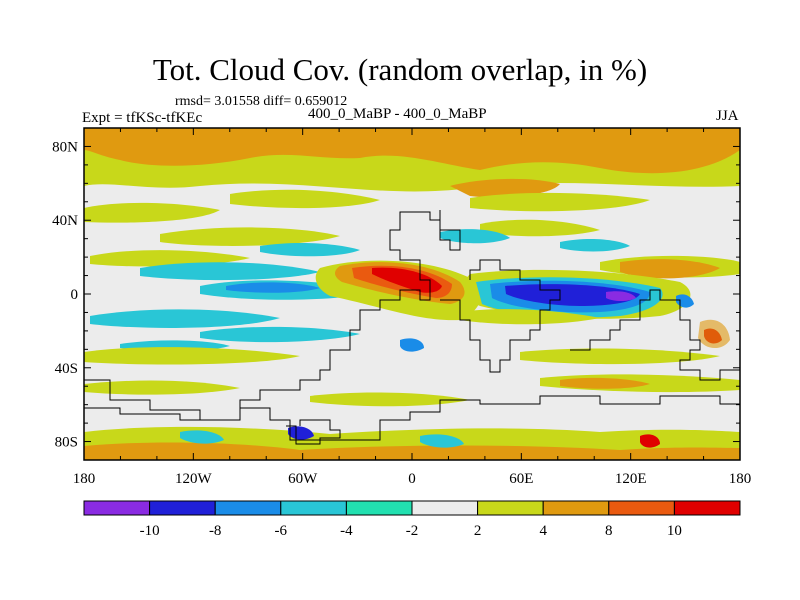 This screenshot has height=600, width=800. What do you see at coordinates (478, 531) in the screenshot?
I see `colorbar-label: 2` at bounding box center [478, 531].